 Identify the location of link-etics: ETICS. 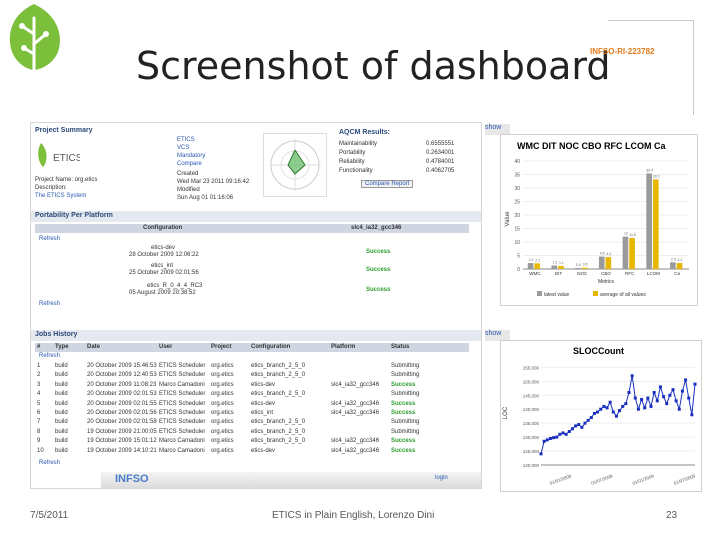
(186, 140).